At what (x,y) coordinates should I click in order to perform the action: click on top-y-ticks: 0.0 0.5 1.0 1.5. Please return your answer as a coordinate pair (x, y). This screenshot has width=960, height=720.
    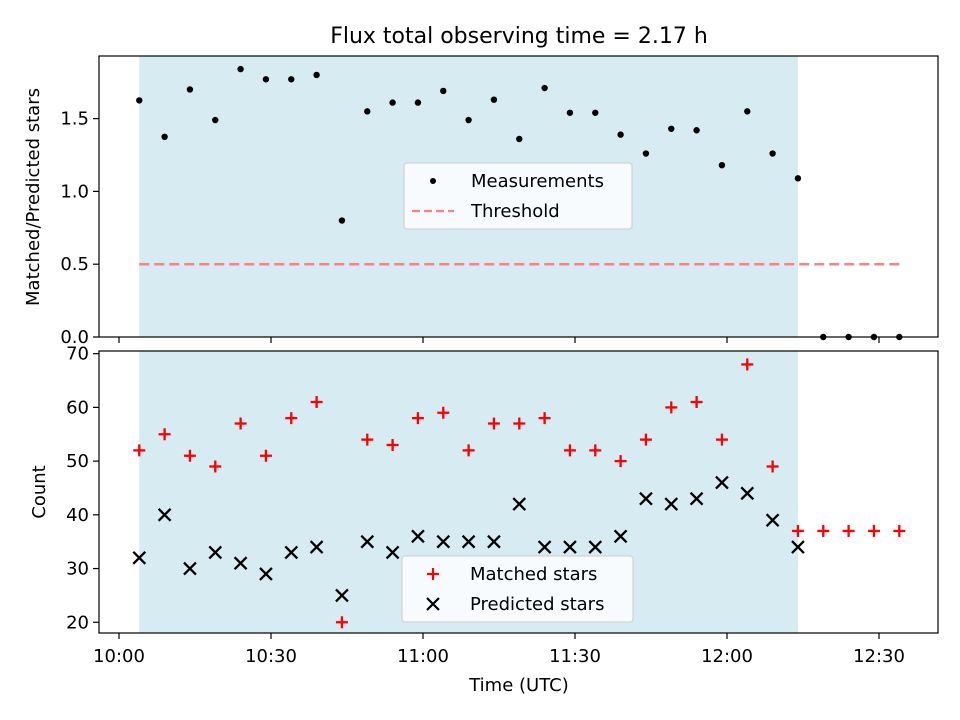
    Looking at the image, I should click on (79, 228).